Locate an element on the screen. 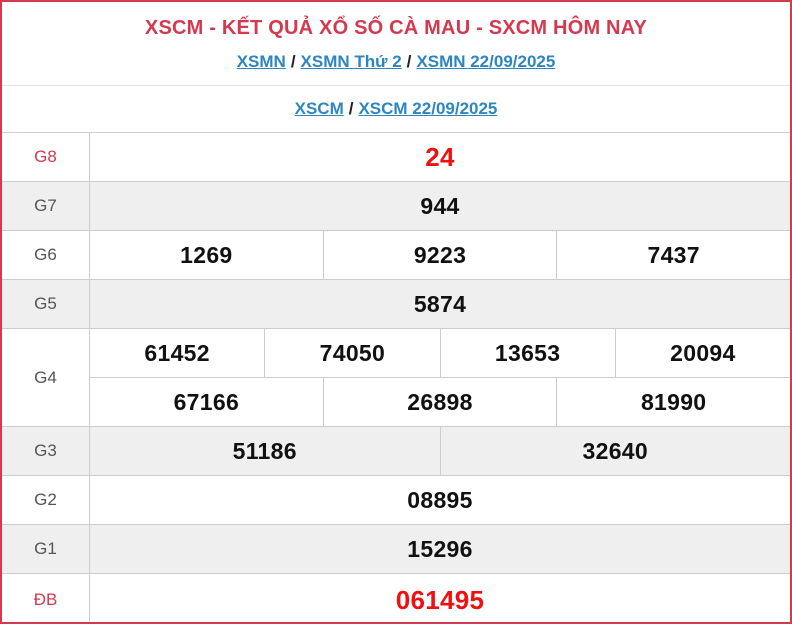 The image size is (792, 624). prize-number: 24 is located at coordinates (440, 156).